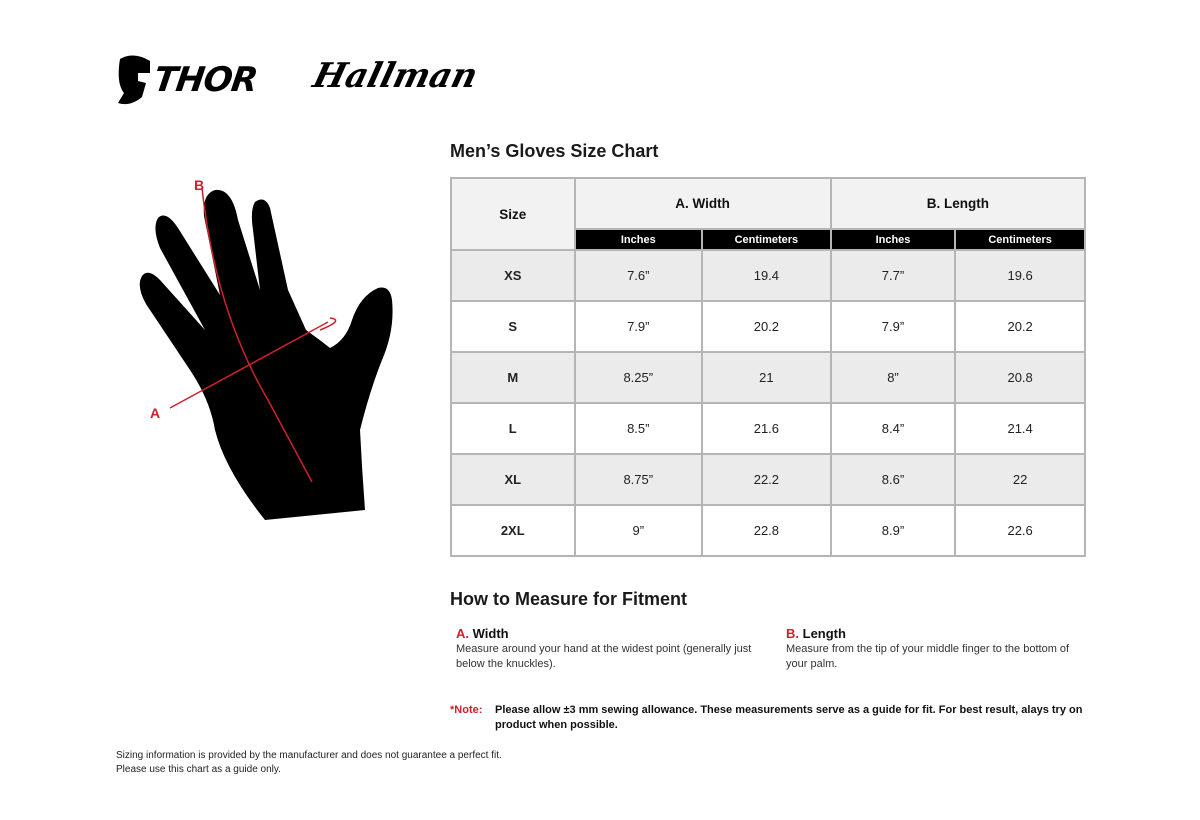 This screenshot has height=820, width=1200. I want to click on width-letter: A., so click(462, 633).